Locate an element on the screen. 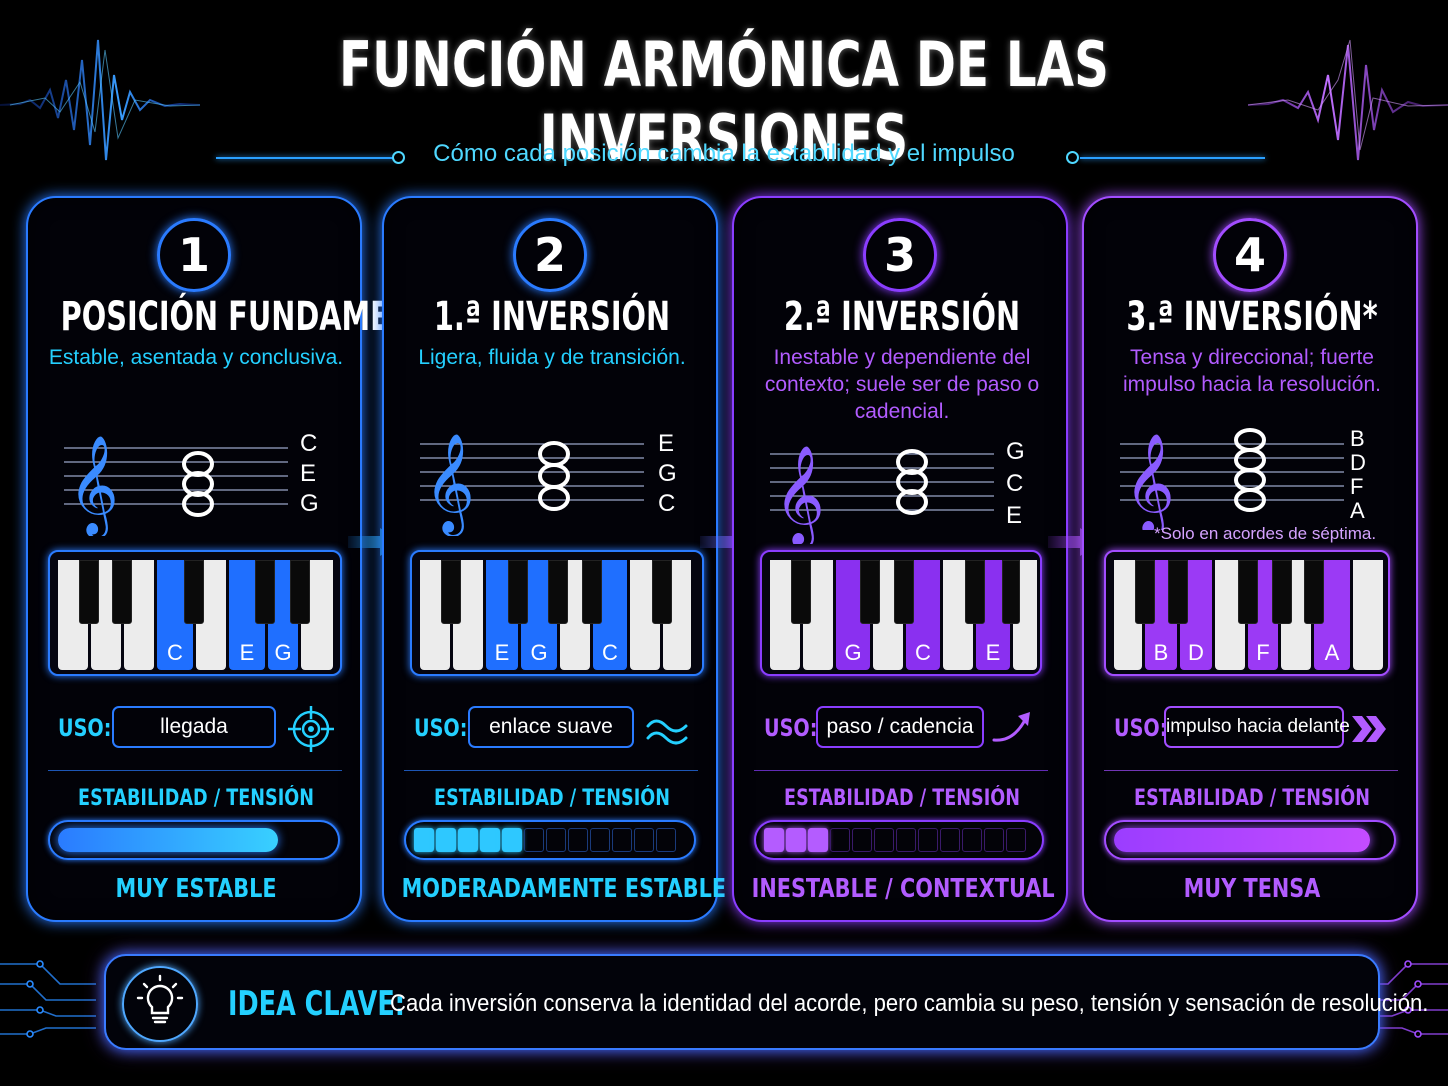  note-name: E is located at coordinates (666, 443).